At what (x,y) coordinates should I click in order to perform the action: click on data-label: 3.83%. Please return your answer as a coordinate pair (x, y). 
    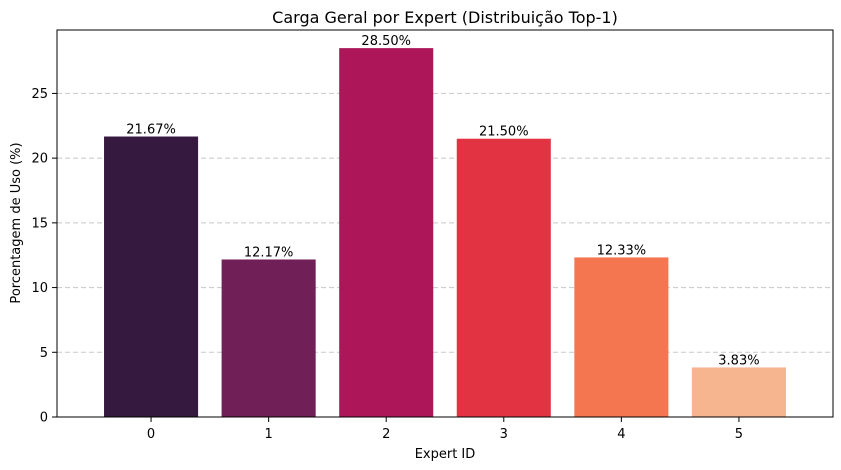
    Looking at the image, I should click on (738, 360).